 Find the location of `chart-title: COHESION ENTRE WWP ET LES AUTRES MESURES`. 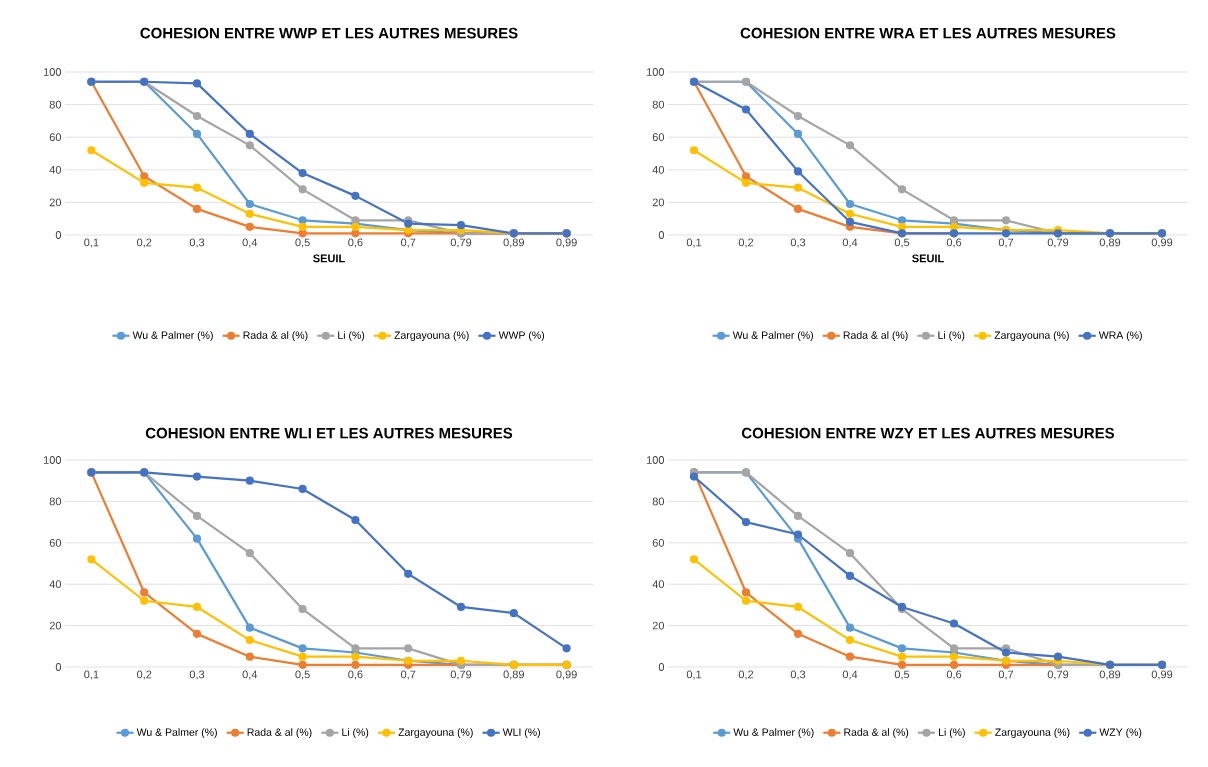

chart-title: COHESION ENTRE WWP ET LES AUTRES MESURES is located at coordinates (329, 33).